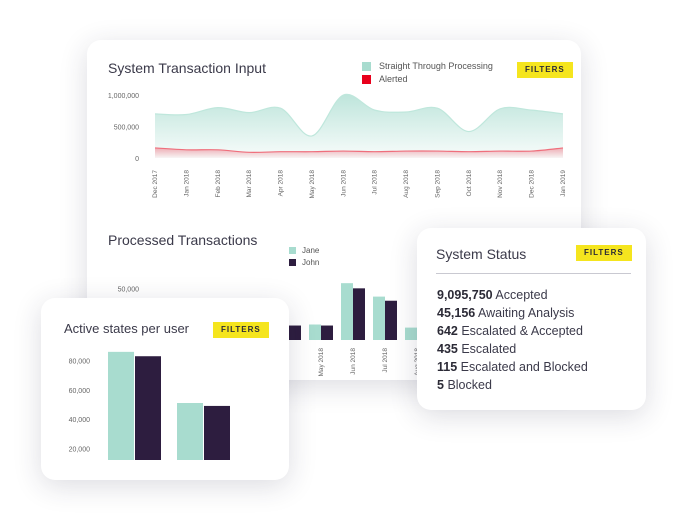 This screenshot has width=687, height=524. What do you see at coordinates (126, 128) in the screenshot?
I see `y-tick-label: 500,000` at bounding box center [126, 128].